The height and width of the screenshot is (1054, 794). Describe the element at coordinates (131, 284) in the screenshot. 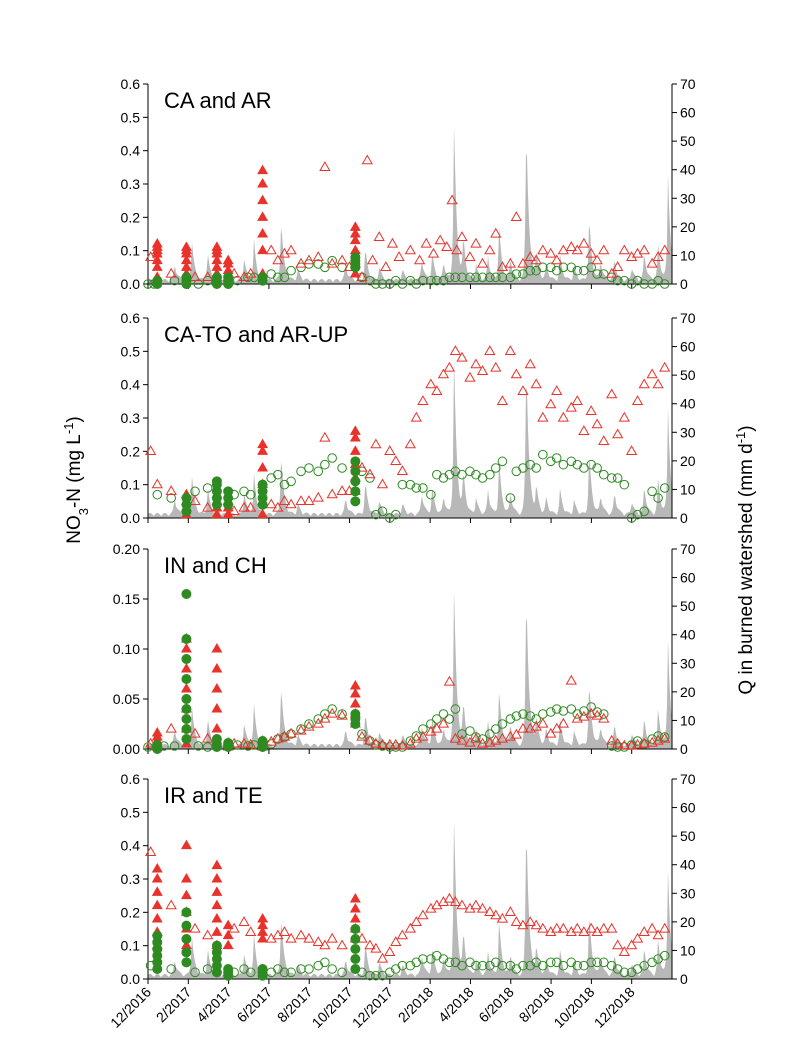

I see `left-tick-label: 0.0` at that location.